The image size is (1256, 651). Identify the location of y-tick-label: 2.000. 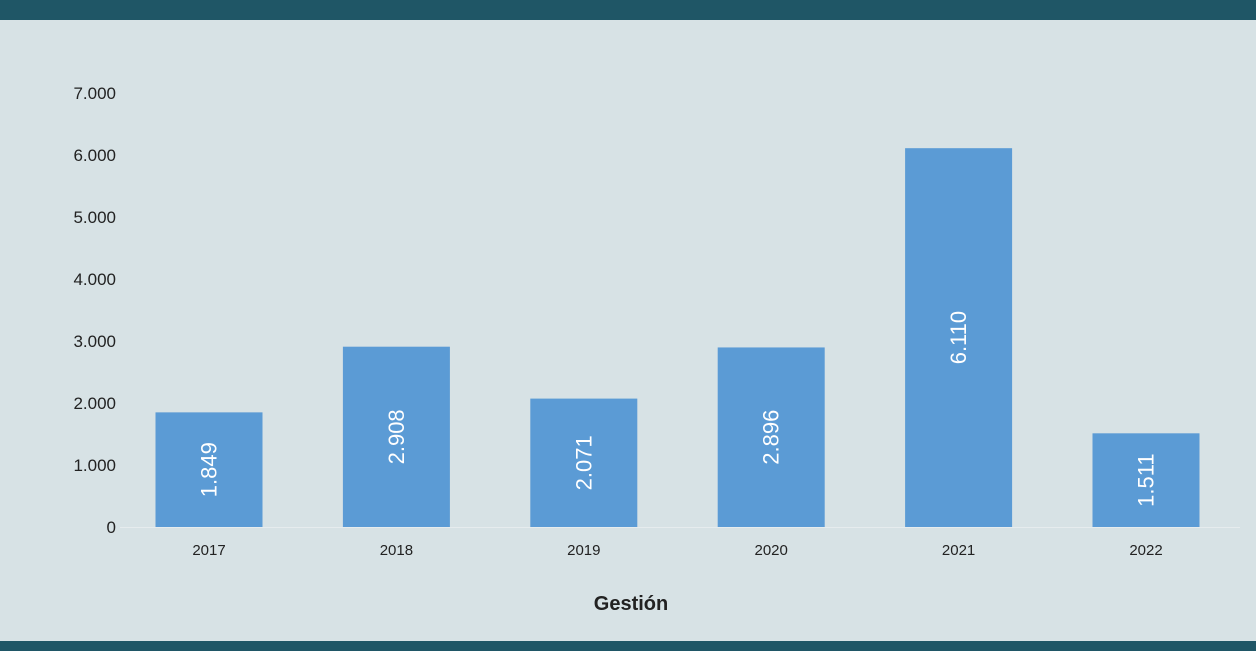
(94, 403).